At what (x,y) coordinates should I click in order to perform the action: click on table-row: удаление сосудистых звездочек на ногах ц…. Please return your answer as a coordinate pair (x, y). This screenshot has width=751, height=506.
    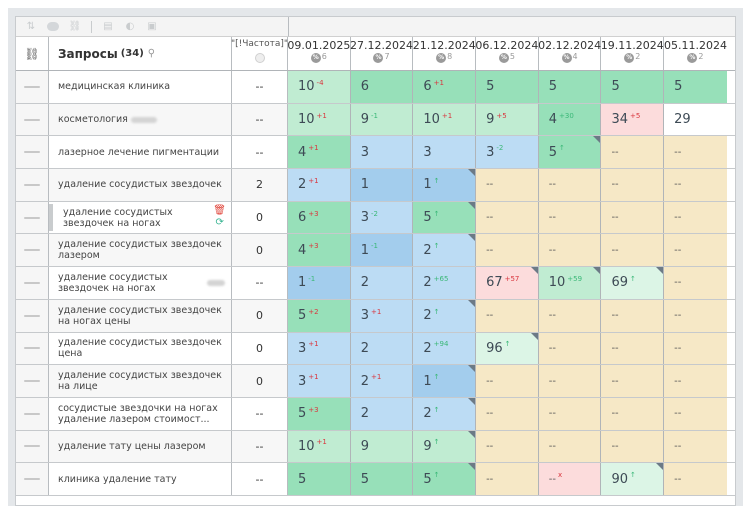
    Looking at the image, I should click on (375, 316).